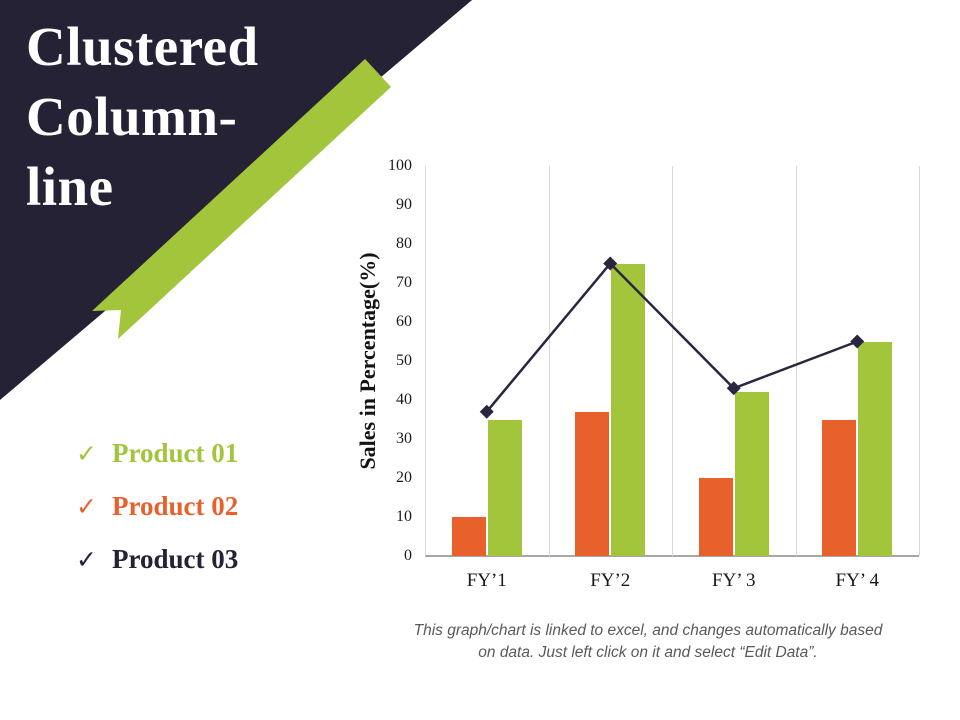 This screenshot has width=960, height=720. I want to click on y-tick-label: 20, so click(404, 477).